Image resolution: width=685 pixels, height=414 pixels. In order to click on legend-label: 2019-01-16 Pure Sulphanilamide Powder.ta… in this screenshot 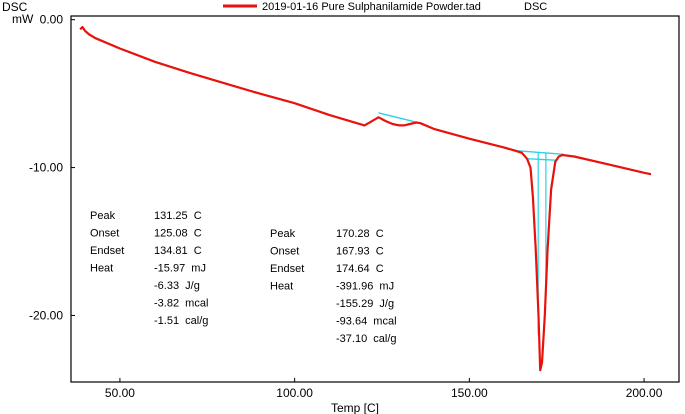, I will do `click(371, 7)`.